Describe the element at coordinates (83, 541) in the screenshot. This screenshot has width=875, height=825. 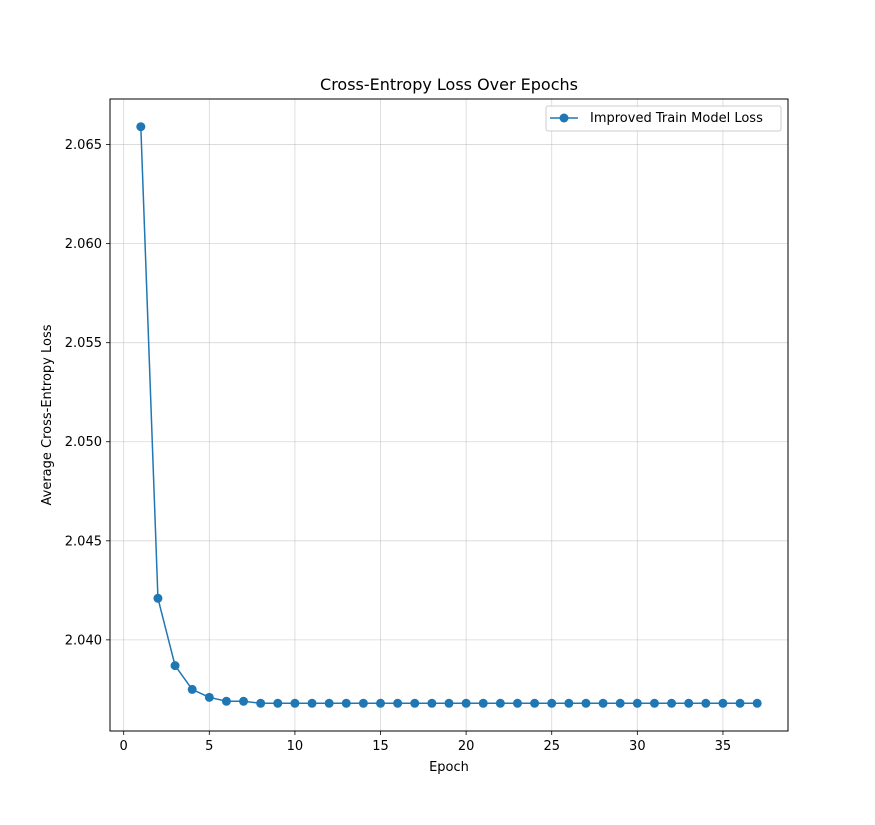
I see `y-tick-label: 2.045` at that location.